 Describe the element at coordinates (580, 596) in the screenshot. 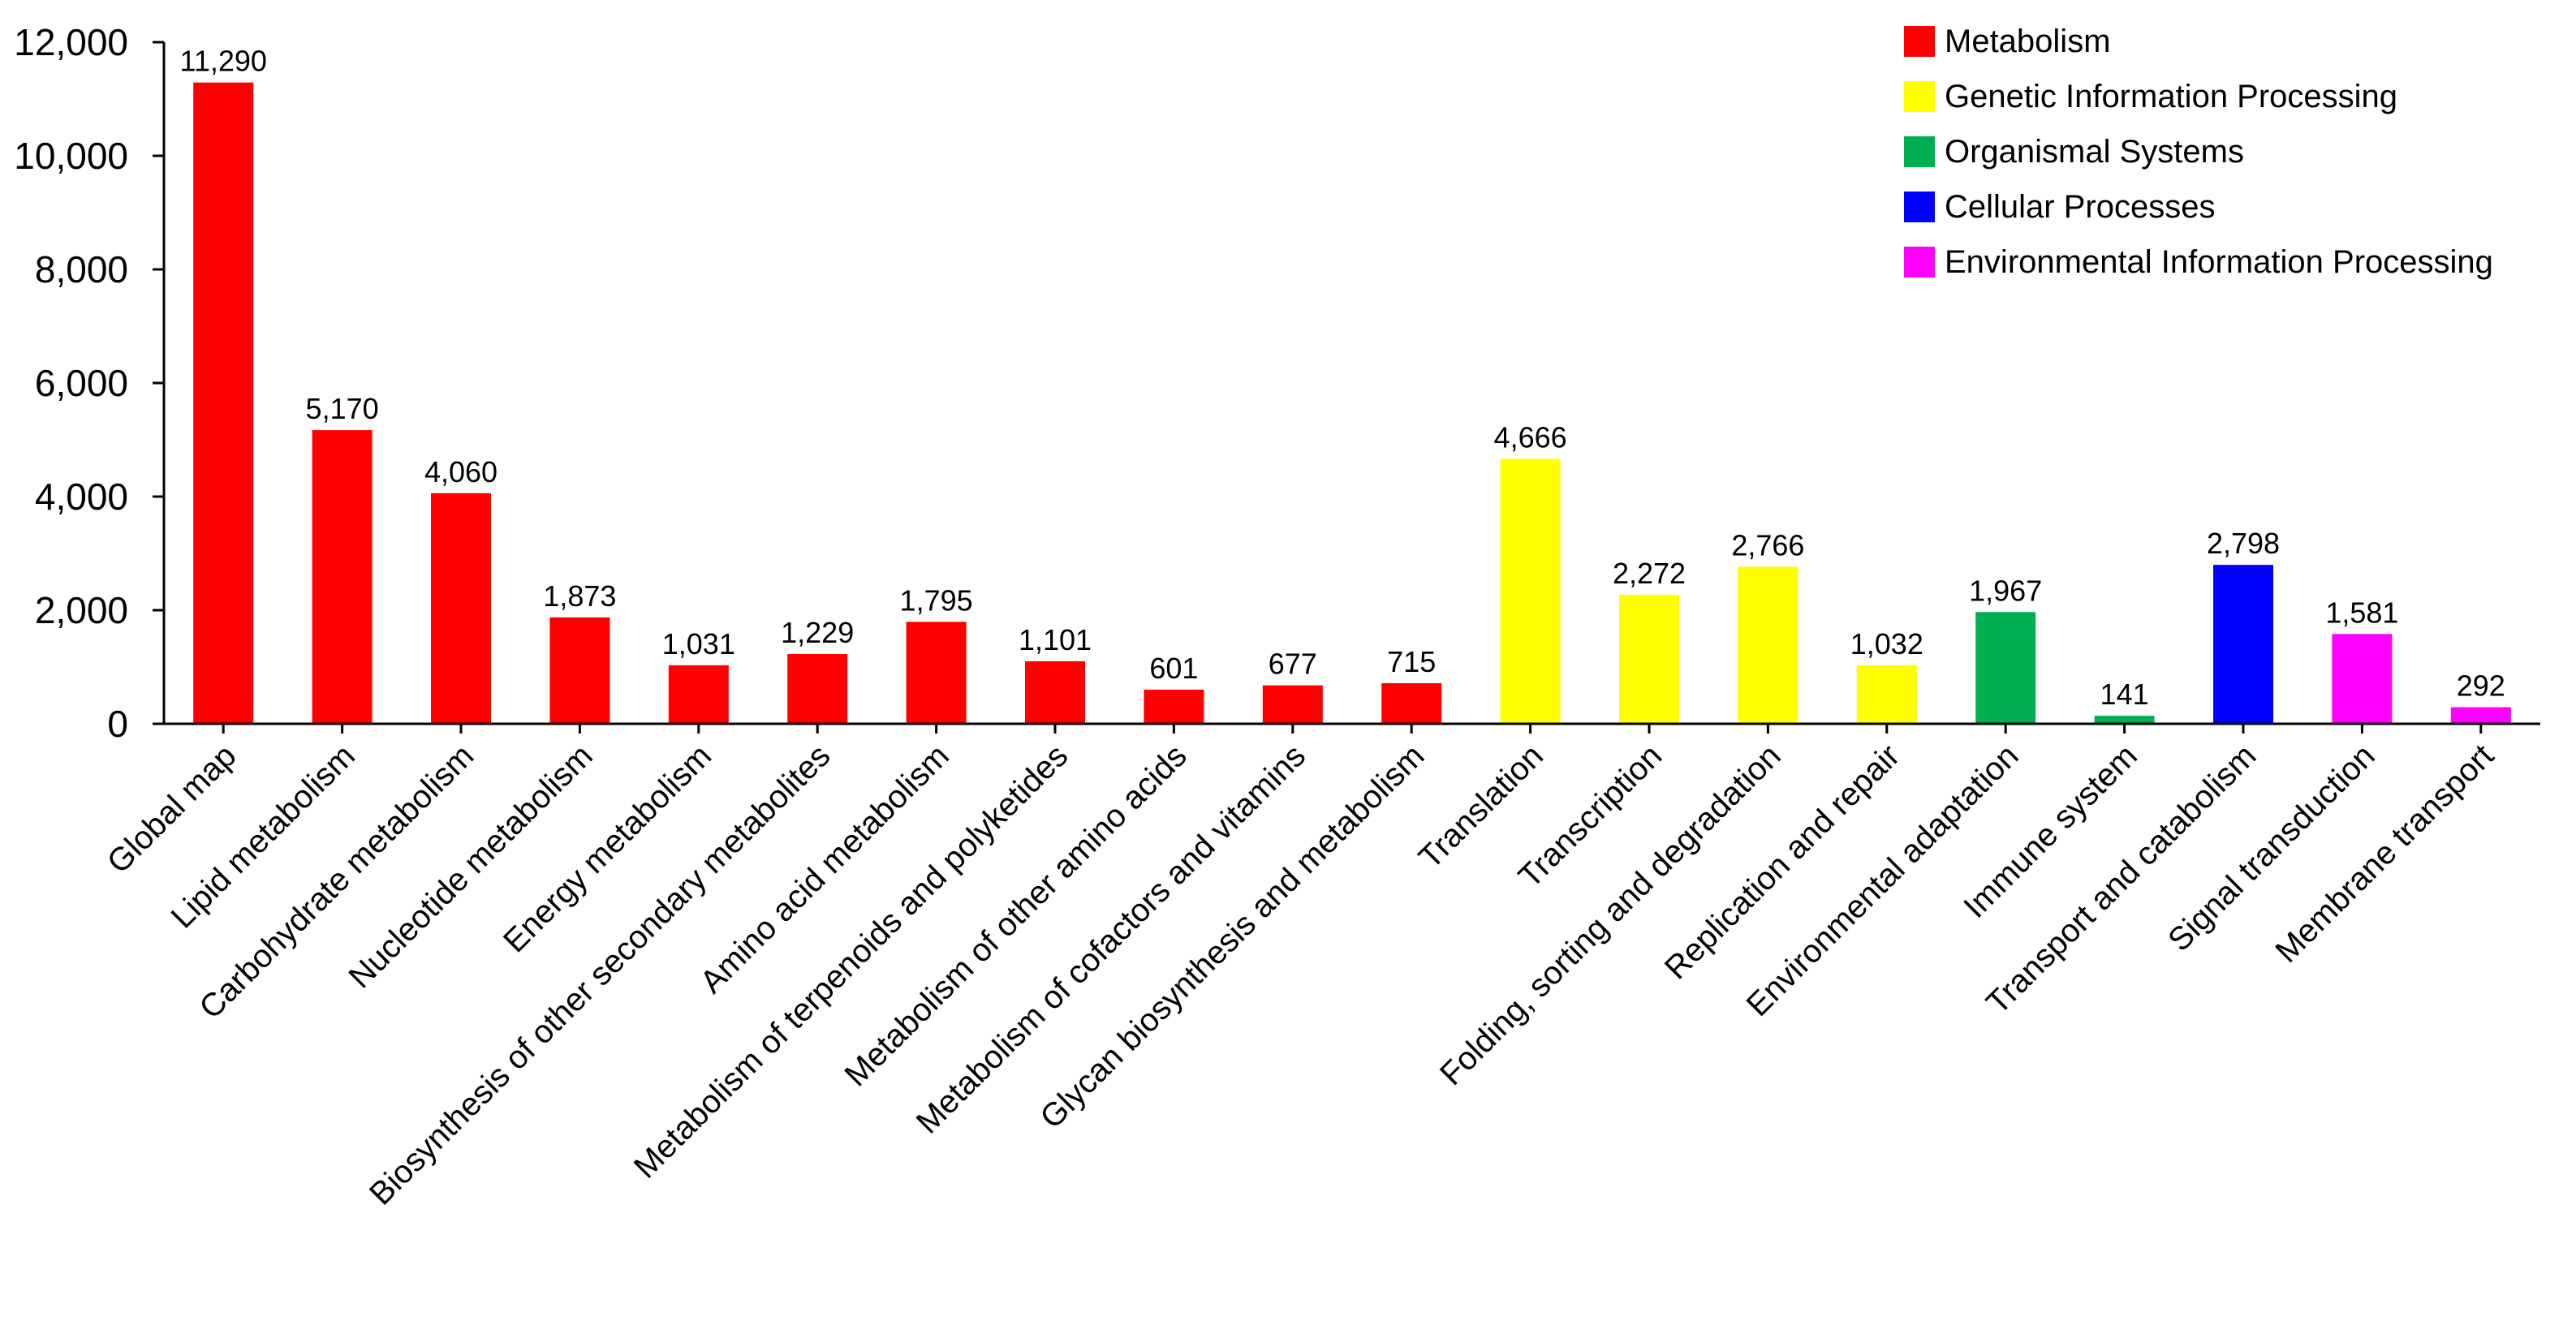

I see `data-label: 1,873` at that location.